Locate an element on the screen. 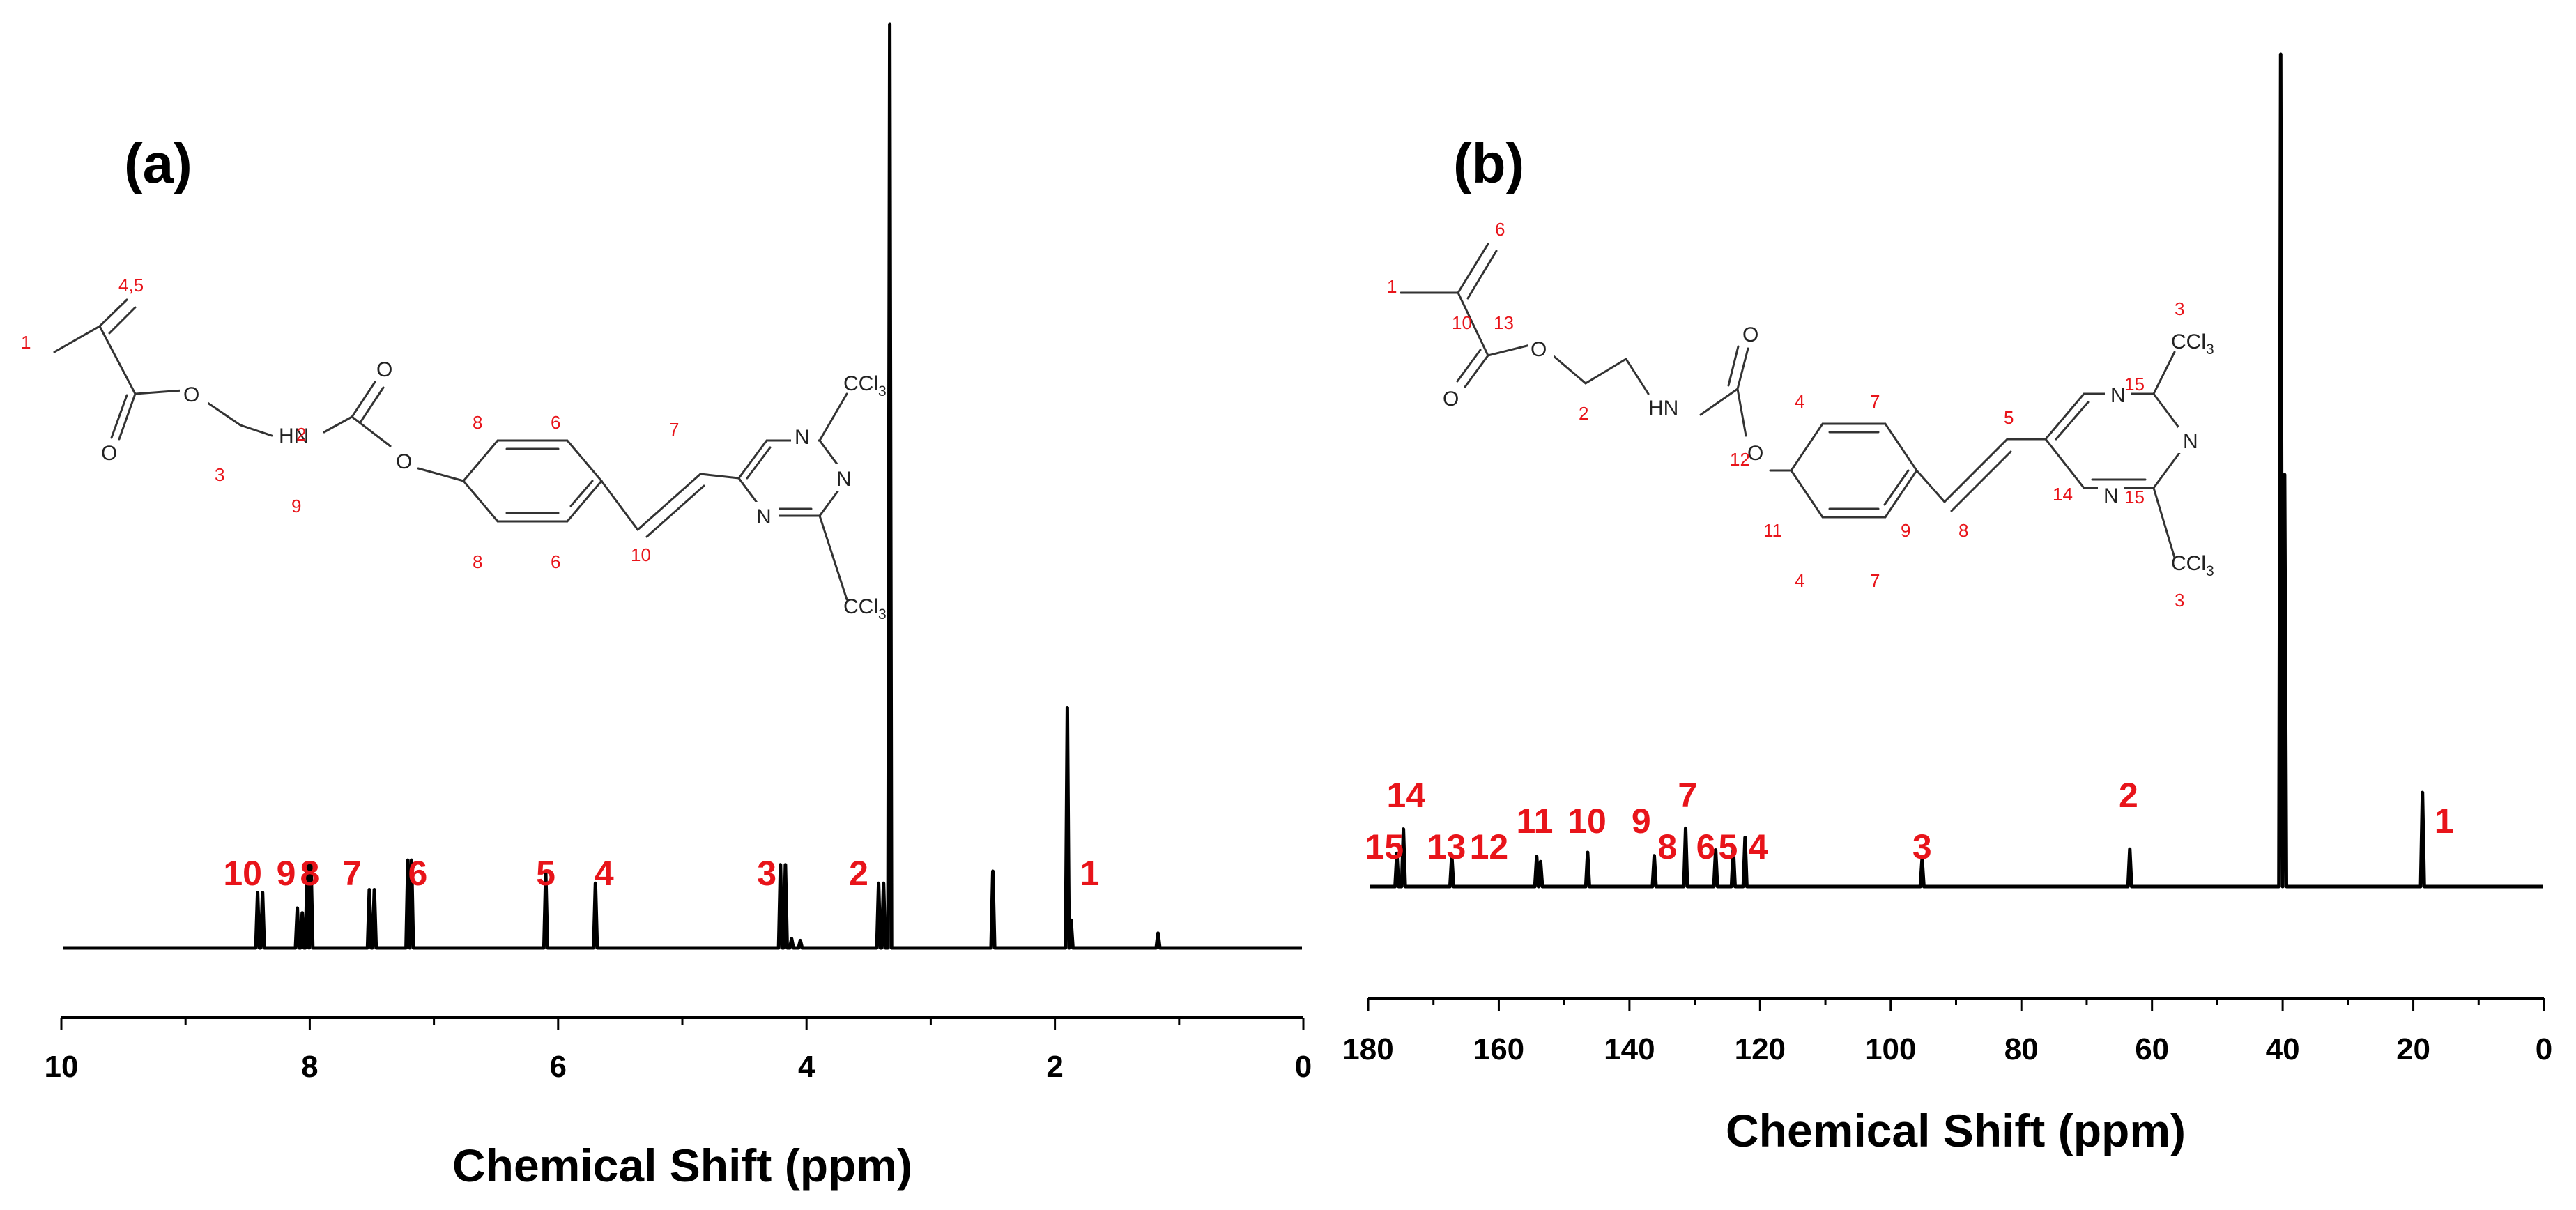  panel-b-peak-label: 11 is located at coordinates (1536, 821).